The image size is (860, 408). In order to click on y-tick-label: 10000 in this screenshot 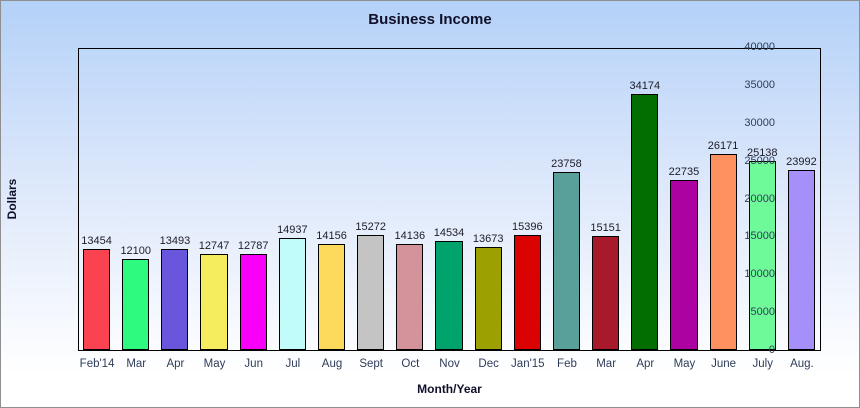, I will do `click(759, 274)`.